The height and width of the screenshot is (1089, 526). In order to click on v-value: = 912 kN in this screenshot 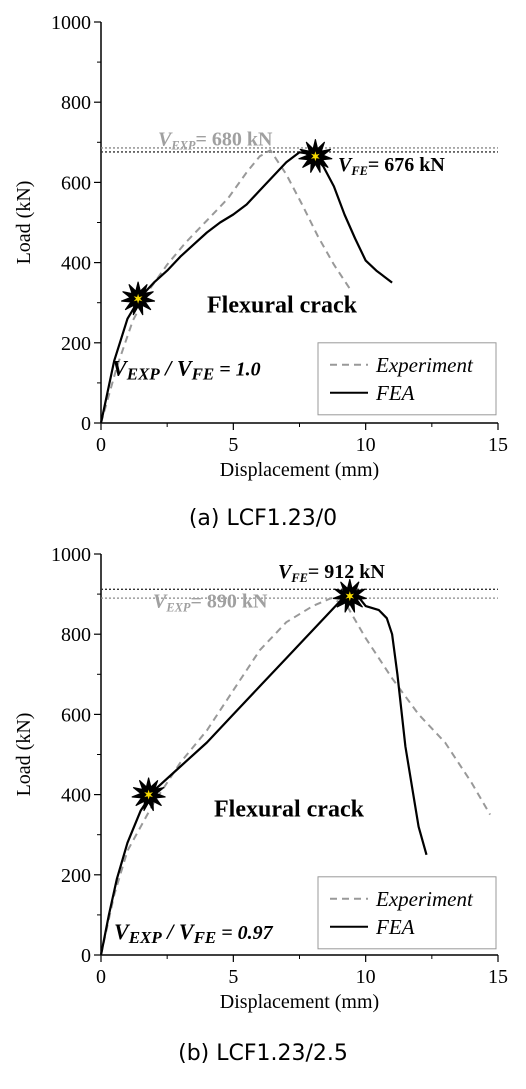, I will do `click(347, 572)`.